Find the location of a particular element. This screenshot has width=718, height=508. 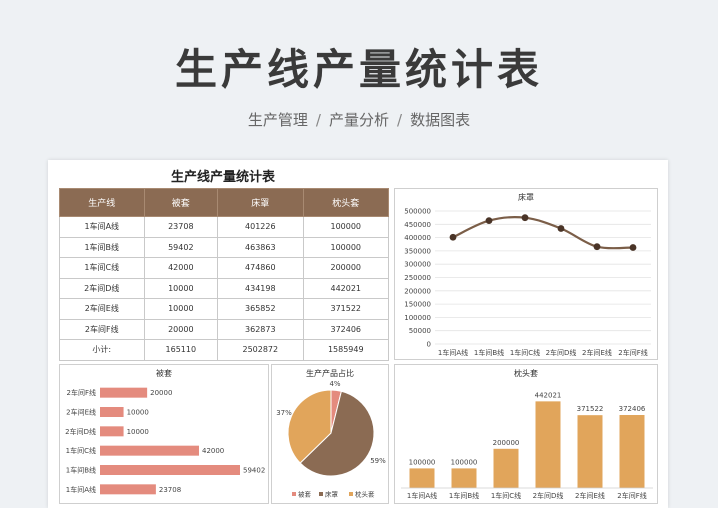

breadcrumb: 生产管理 / 产量分析 / 数据图表 is located at coordinates (359, 119).